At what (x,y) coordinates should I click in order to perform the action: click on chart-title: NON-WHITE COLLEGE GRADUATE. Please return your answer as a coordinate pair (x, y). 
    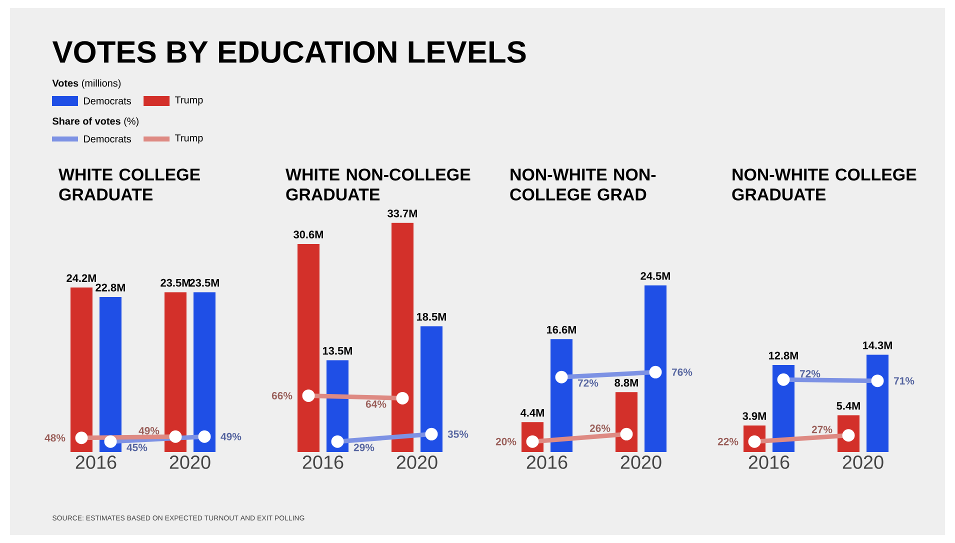
    Looking at the image, I should click on (824, 184).